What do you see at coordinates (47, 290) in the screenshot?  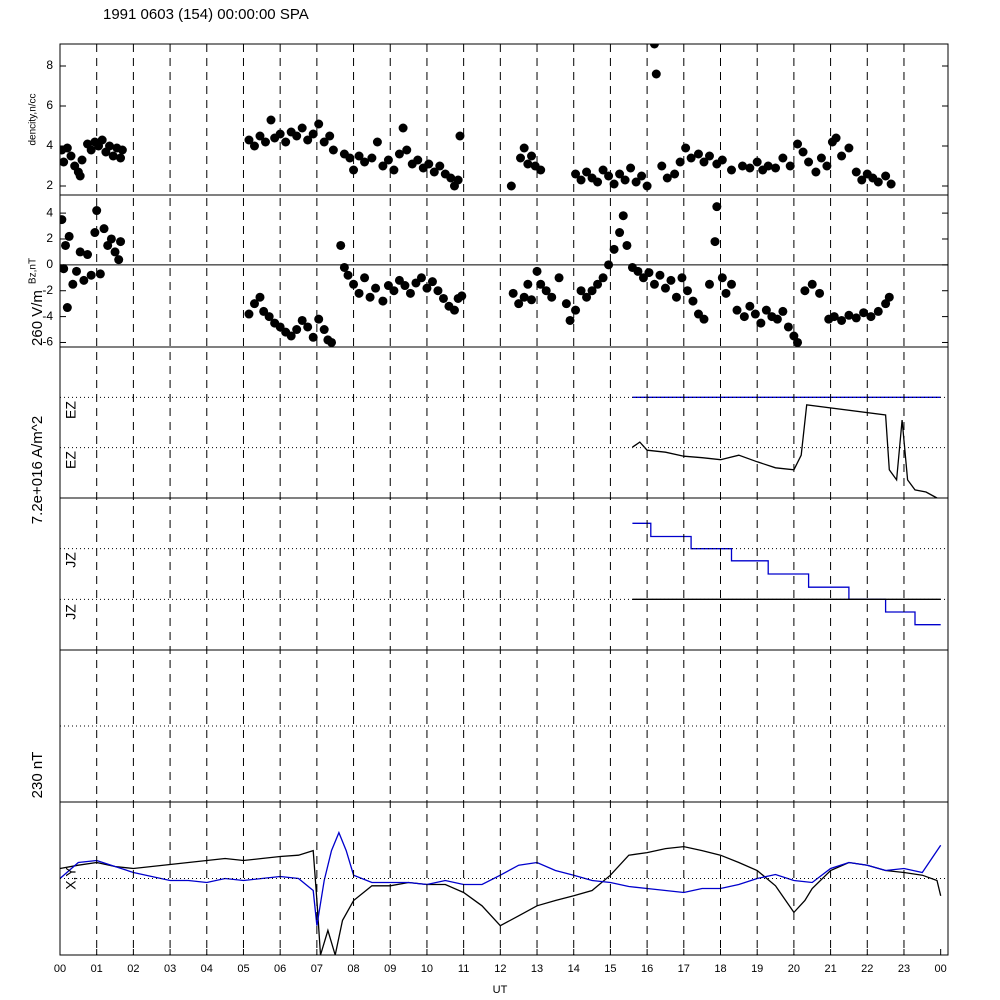 I see `y-tick-label: -2` at bounding box center [47, 290].